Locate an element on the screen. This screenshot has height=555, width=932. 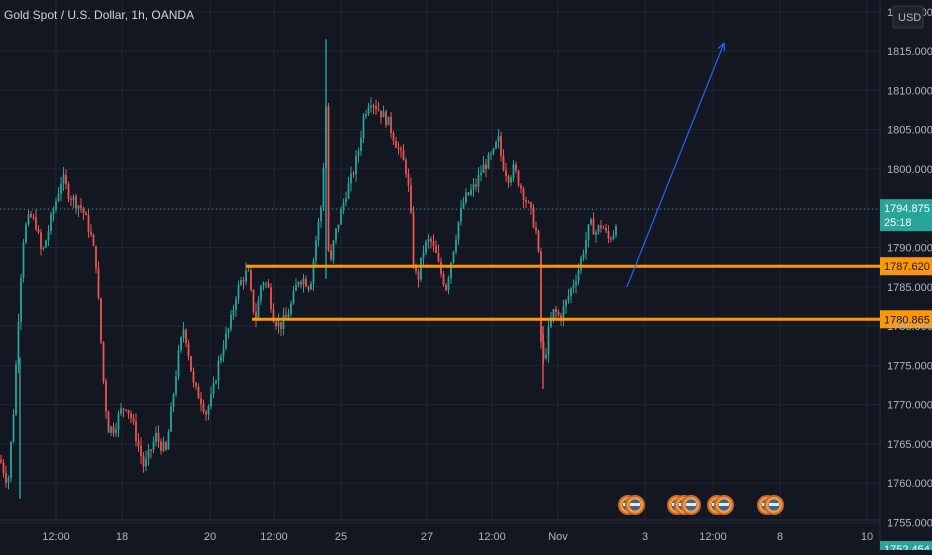
trend-arrow-head is located at coordinates (721, 46).